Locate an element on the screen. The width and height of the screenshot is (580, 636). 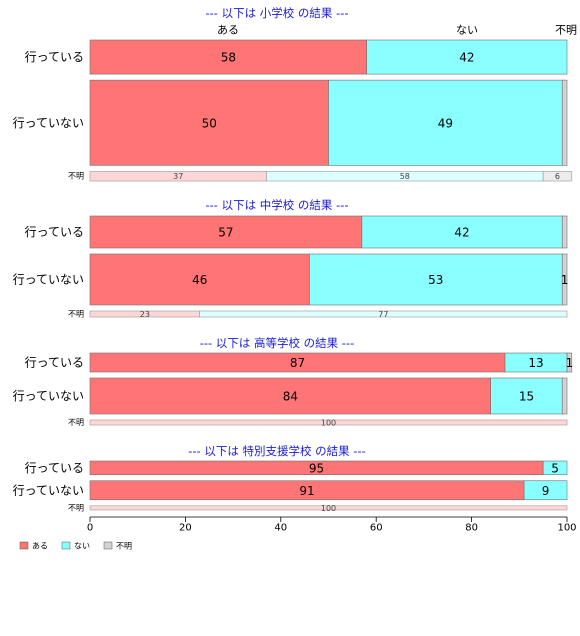
bar-row: 行っていない 84 15 is located at coordinates (290, 396).